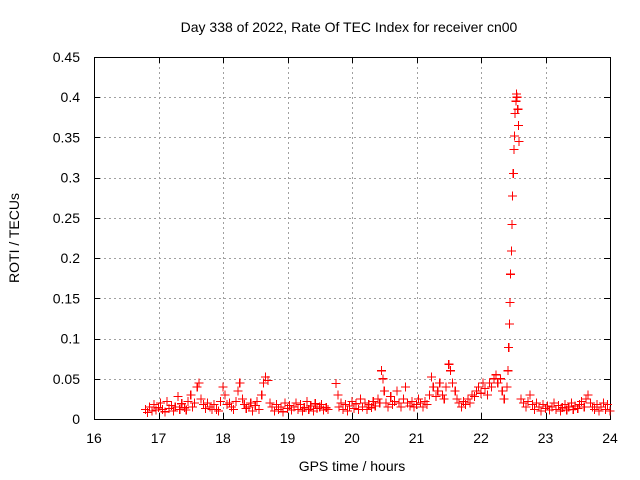 This screenshot has width=640, height=480. I want to click on y-tick-label: 0.2, so click(71, 258).